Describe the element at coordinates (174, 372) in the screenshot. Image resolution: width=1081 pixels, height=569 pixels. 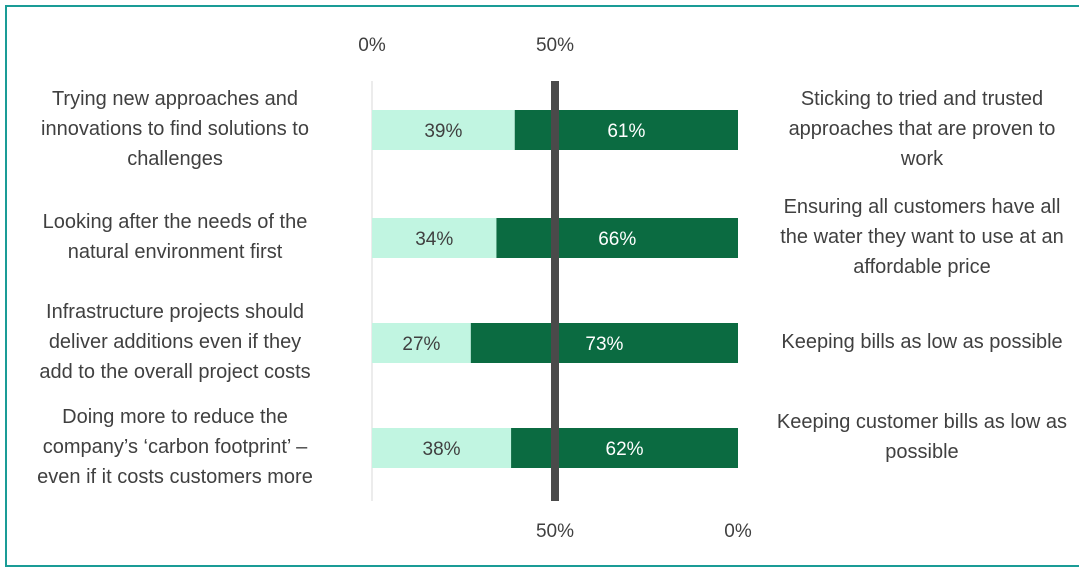
I see `left-category-3-line-3: add to the overall project costs` at that location.